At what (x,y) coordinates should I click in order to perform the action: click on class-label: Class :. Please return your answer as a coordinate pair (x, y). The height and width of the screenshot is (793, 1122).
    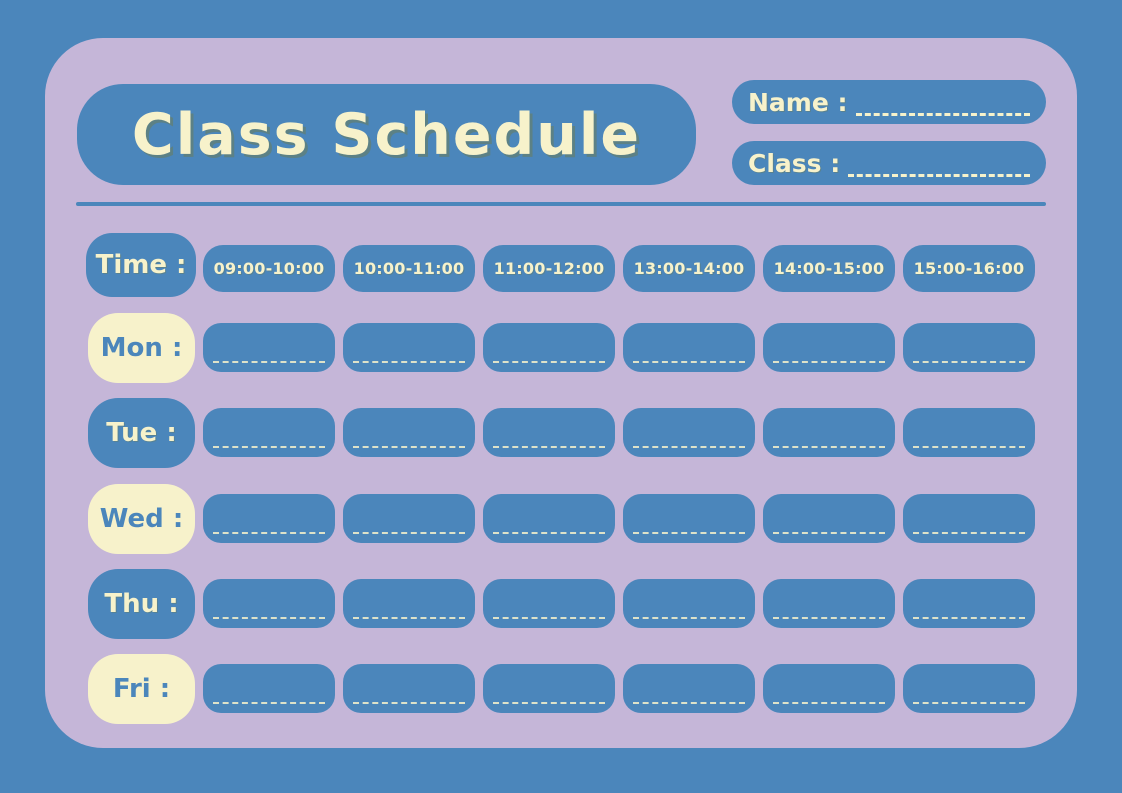
    Looking at the image, I should click on (794, 163).